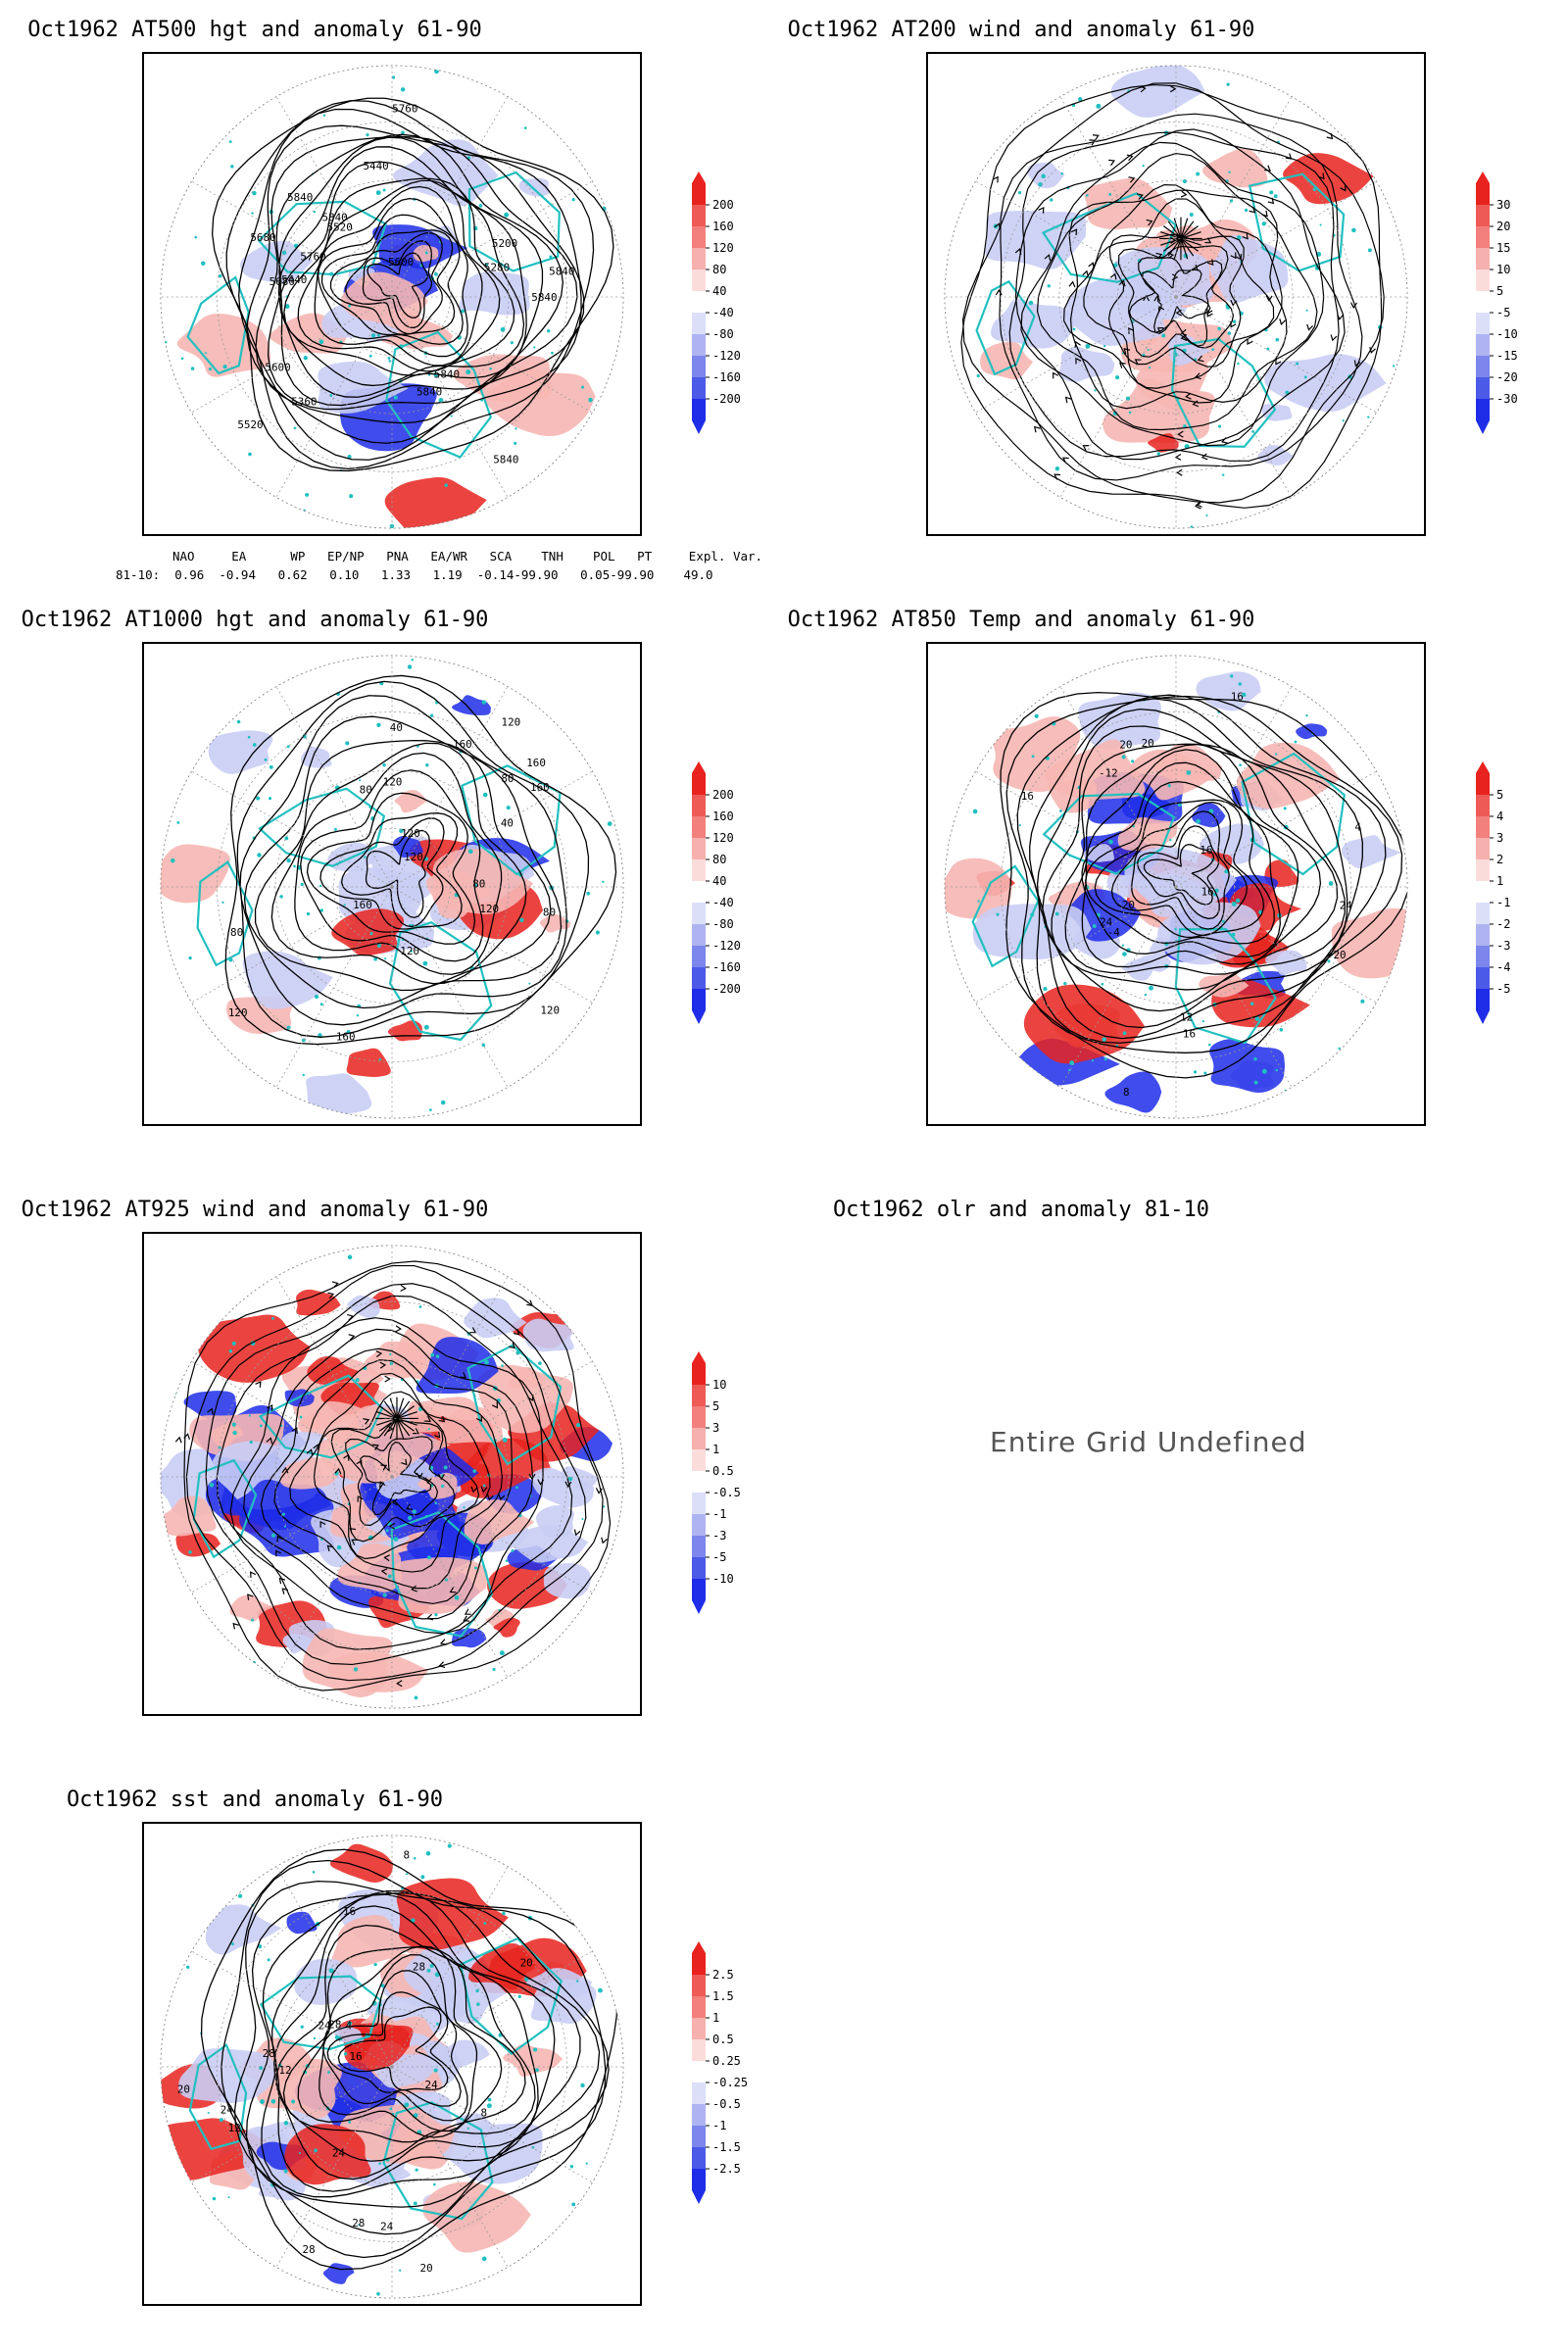 This screenshot has height=2352, width=1568. What do you see at coordinates (1503, 967) in the screenshot?
I see `colorbar-label: -4` at bounding box center [1503, 967].